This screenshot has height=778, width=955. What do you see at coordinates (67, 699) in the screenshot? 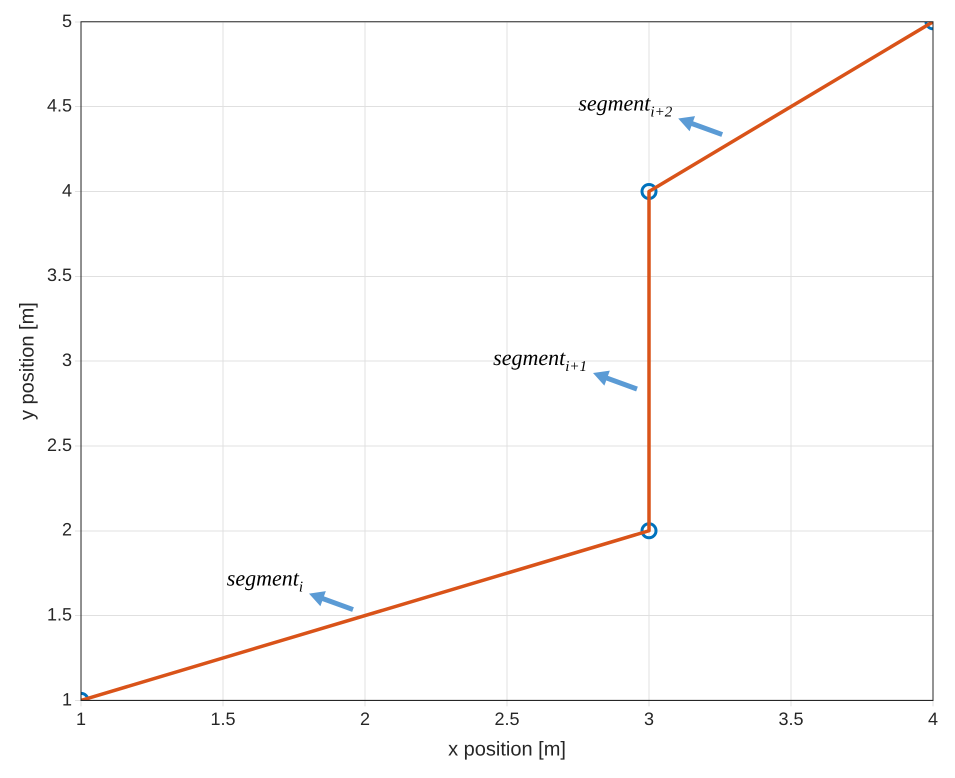
I see `y-tick-label: 1` at bounding box center [67, 699].